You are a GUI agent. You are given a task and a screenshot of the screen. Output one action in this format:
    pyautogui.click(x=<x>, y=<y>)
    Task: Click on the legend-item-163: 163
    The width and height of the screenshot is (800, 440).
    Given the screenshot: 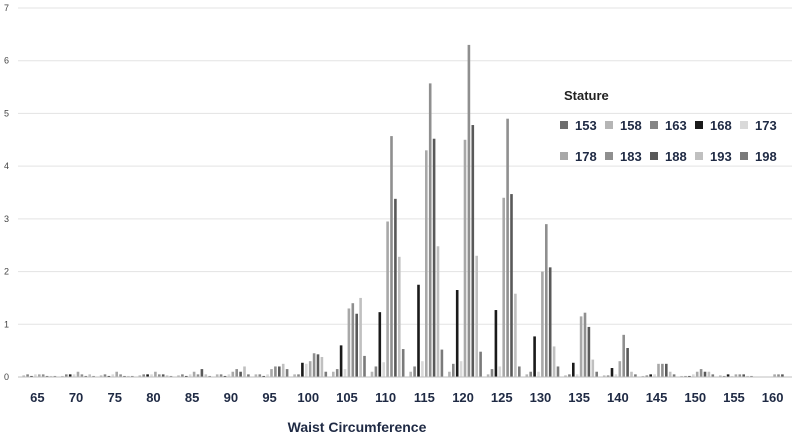 What is the action you would take?
    pyautogui.click(x=668, y=125)
    